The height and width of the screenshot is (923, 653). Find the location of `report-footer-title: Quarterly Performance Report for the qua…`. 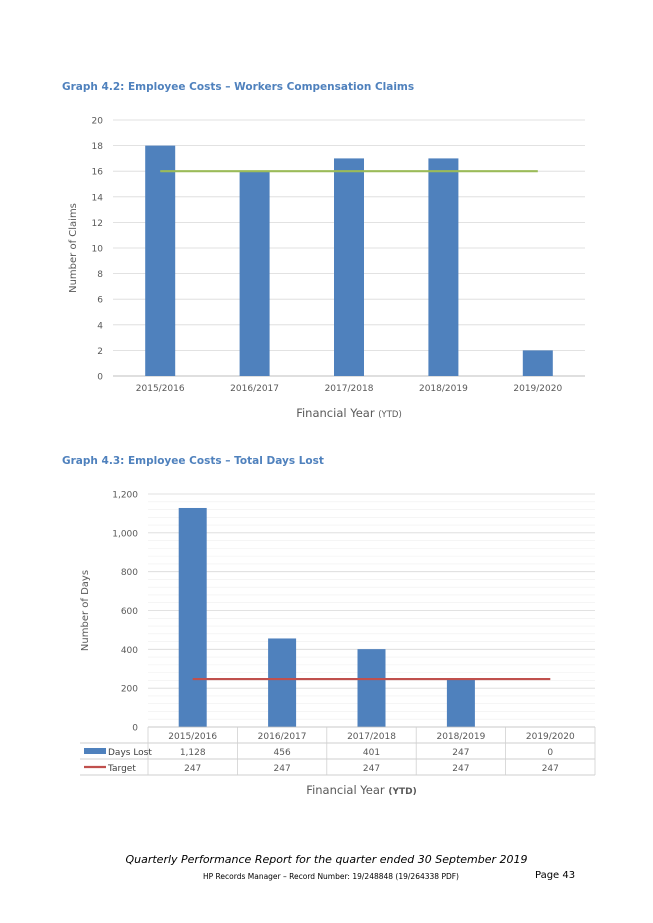

report-footer-title: Quarterly Performance Report for the qua… is located at coordinates (326, 859).